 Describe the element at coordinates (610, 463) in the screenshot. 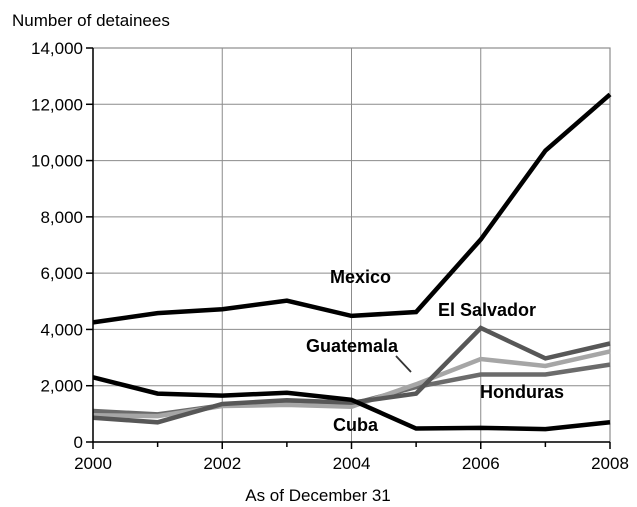

I see `x-tick-label: 2008` at that location.